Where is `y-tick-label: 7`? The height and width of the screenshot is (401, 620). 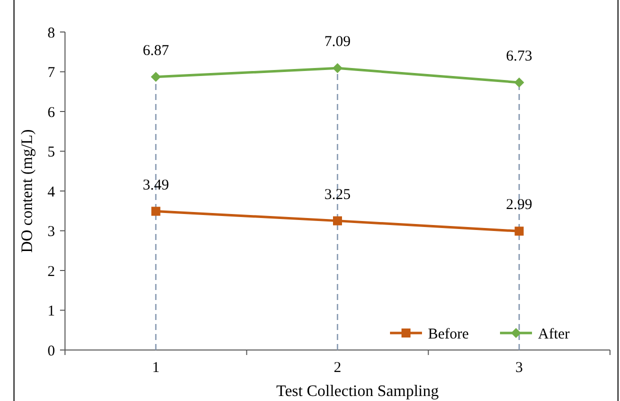
y-tick-label: 7 is located at coordinates (52, 73).